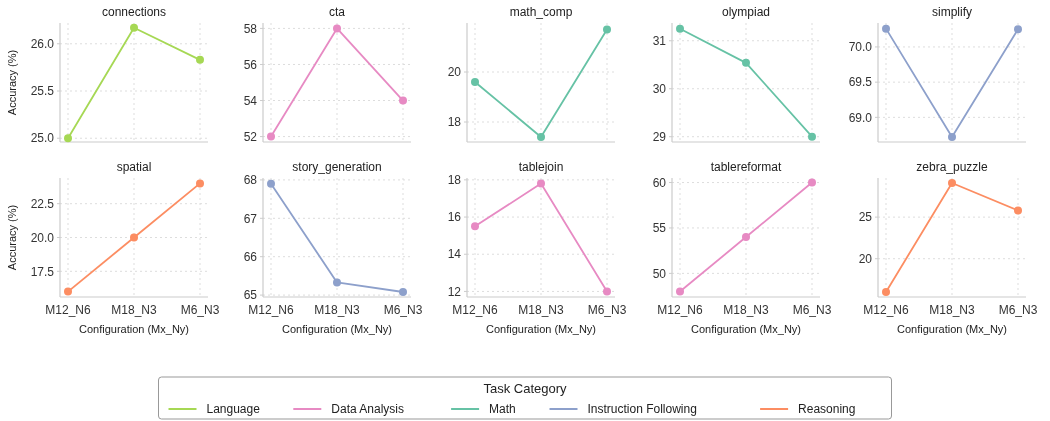 This screenshot has height=421, width=1050. What do you see at coordinates (659, 40) in the screenshot?
I see `y-tick-label: 31` at bounding box center [659, 40].